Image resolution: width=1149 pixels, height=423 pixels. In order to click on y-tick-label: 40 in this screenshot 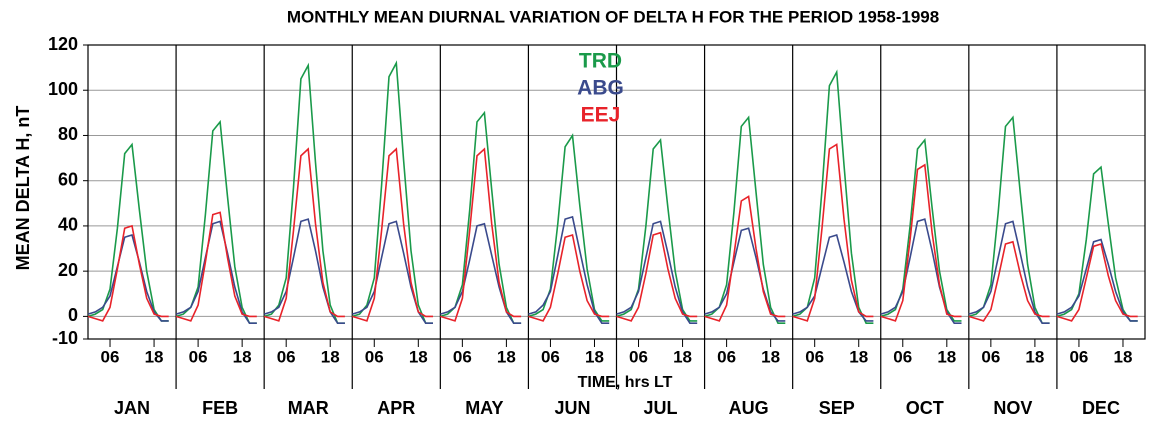, I will do `click(68, 225)`.